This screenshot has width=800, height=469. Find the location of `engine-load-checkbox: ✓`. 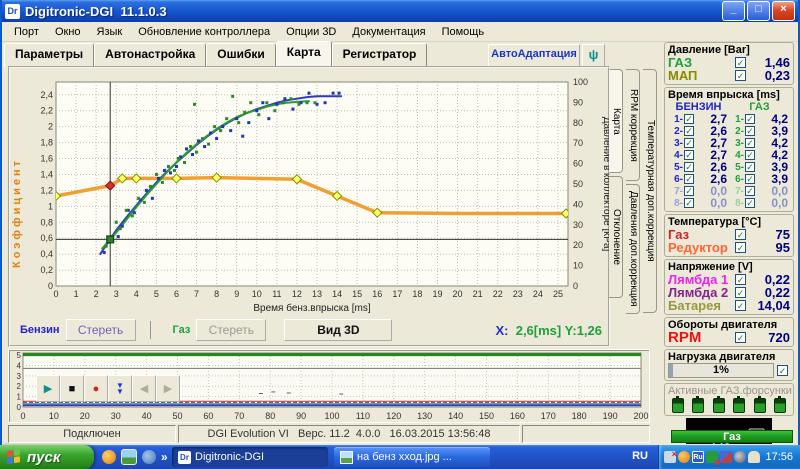

engine-load-checkbox: ✓ is located at coordinates (782, 370).